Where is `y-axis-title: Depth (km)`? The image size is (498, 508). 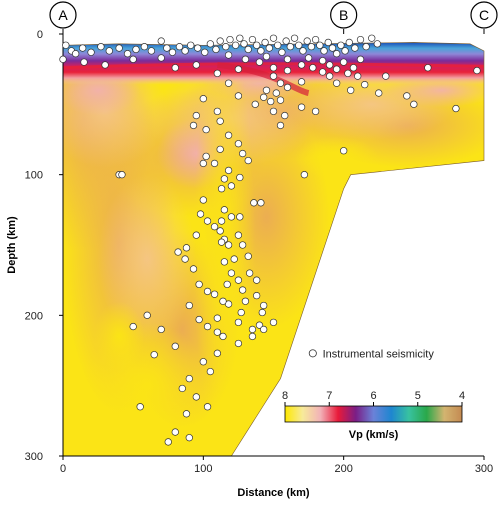
y-axis-title: Depth (km) is located at coordinates (12, 245).